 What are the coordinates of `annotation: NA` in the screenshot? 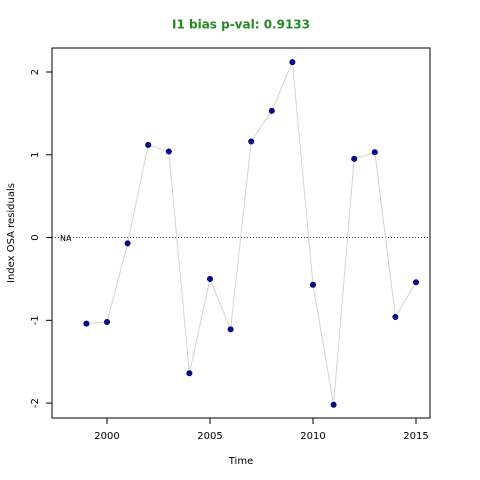 It's located at (66, 238).